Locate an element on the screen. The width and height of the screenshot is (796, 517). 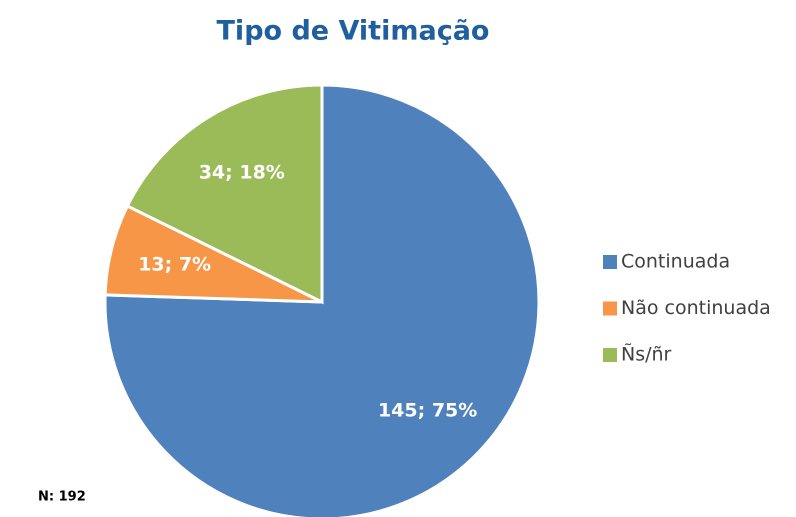
data-label: 145; 75% is located at coordinates (427, 411).